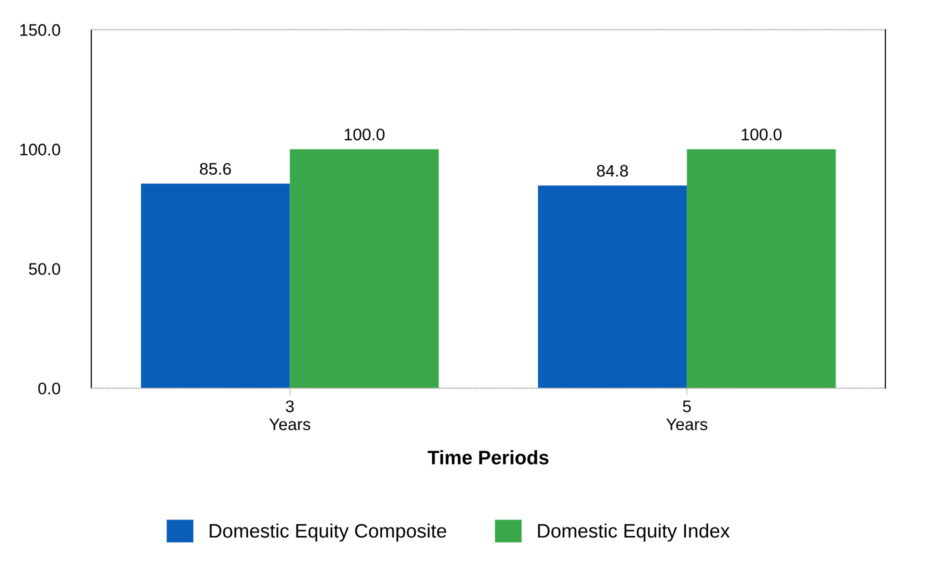  I want to click on legend-label: Domestic Equity Index, so click(634, 532).